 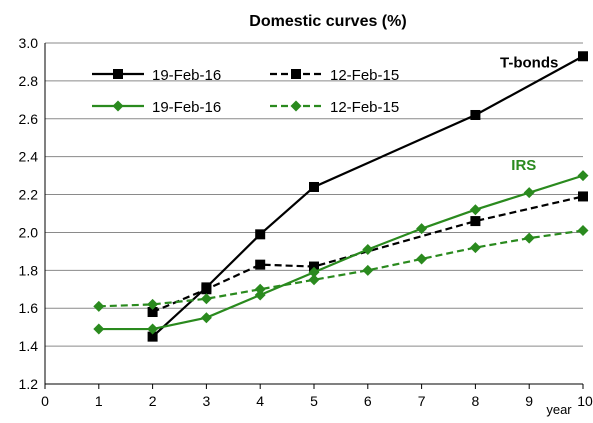 I want to click on y-tick-label: 1.2, so click(x=29, y=384).